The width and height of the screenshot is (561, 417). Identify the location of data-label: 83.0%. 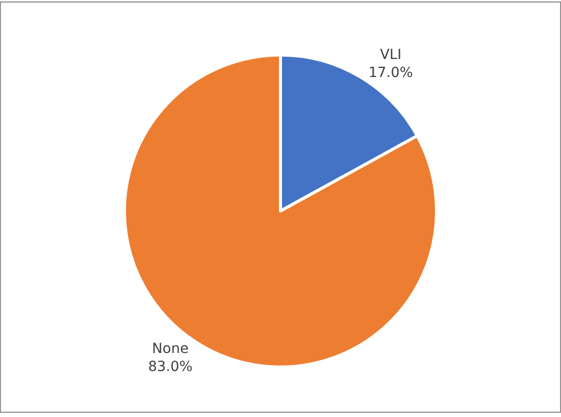
(170, 367).